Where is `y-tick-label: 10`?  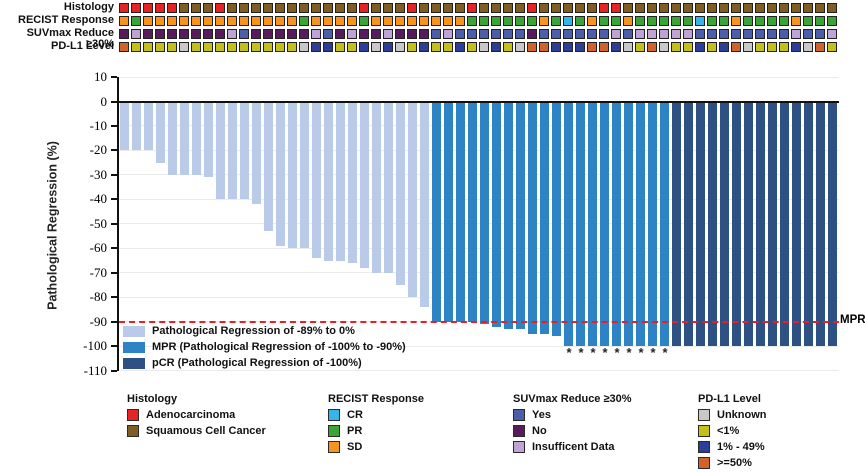 y-tick-label: 10 is located at coordinates (100, 77).